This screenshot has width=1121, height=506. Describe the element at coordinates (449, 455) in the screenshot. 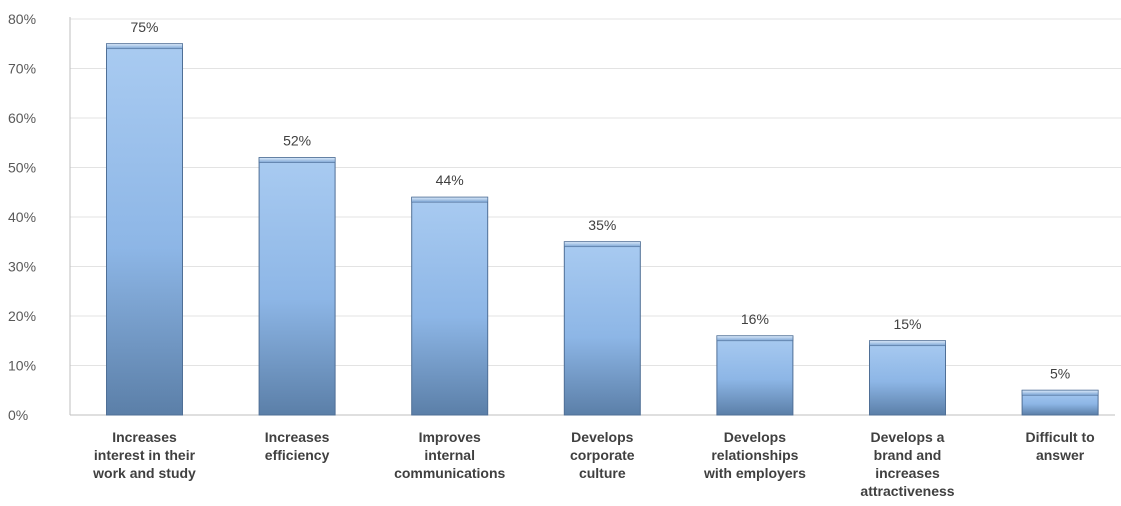

I see `x-tick-label: Improves internal communications` at that location.